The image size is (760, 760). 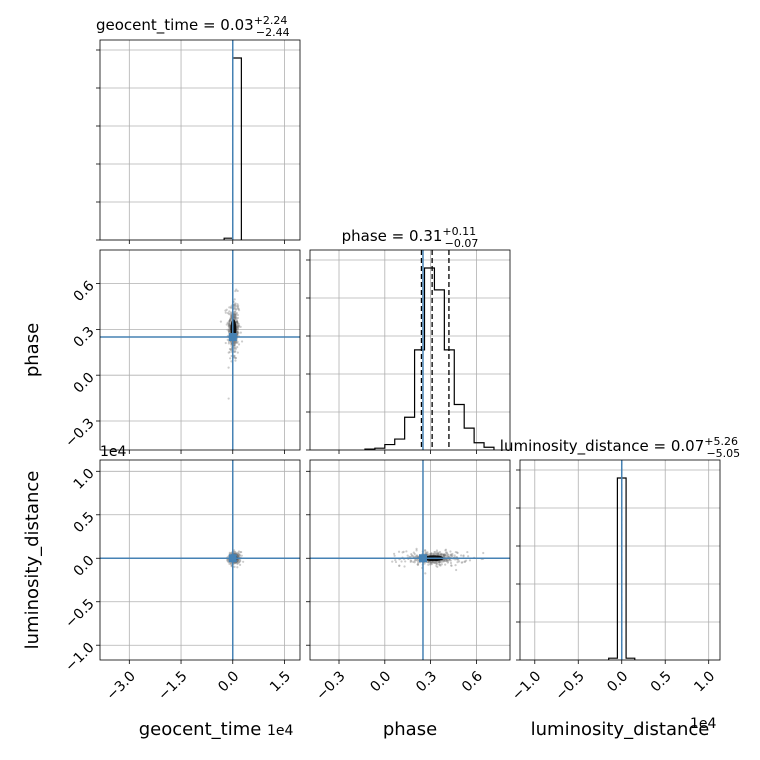 I want to click on y-tick-label: 0.0, so click(x=84, y=566).